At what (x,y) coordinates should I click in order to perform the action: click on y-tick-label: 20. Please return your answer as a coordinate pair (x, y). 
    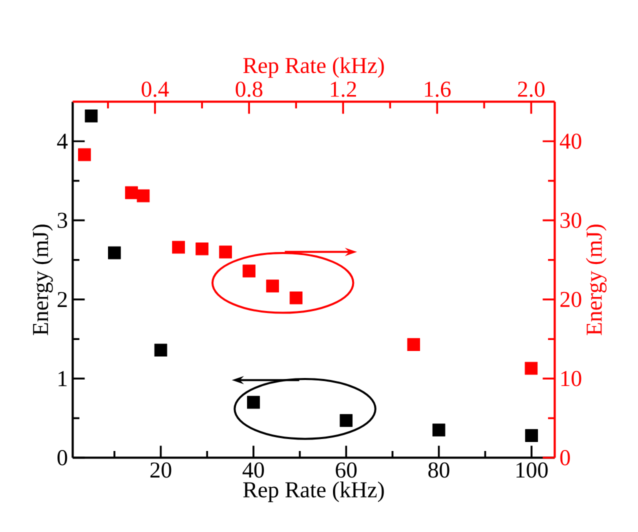
    Looking at the image, I should click on (571, 300).